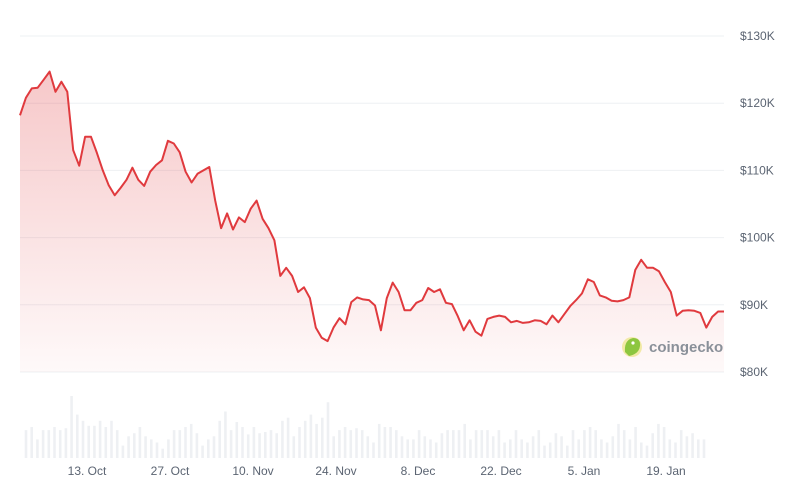 The width and height of the screenshot is (800, 492). What do you see at coordinates (87, 471) in the screenshot?
I see `x-tick-label: 13. Oct` at bounding box center [87, 471].